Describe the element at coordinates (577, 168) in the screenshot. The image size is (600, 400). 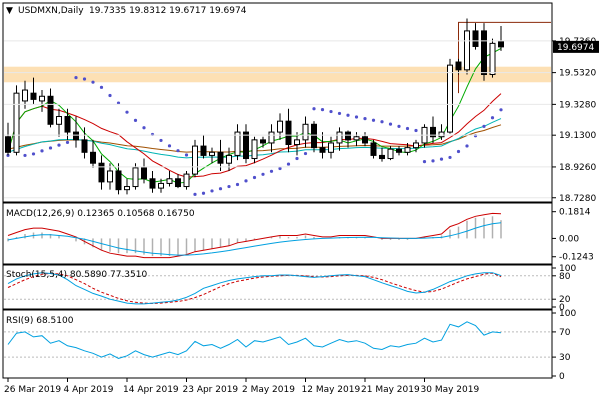
I see `price-tick-label: 18.9260` at that location.